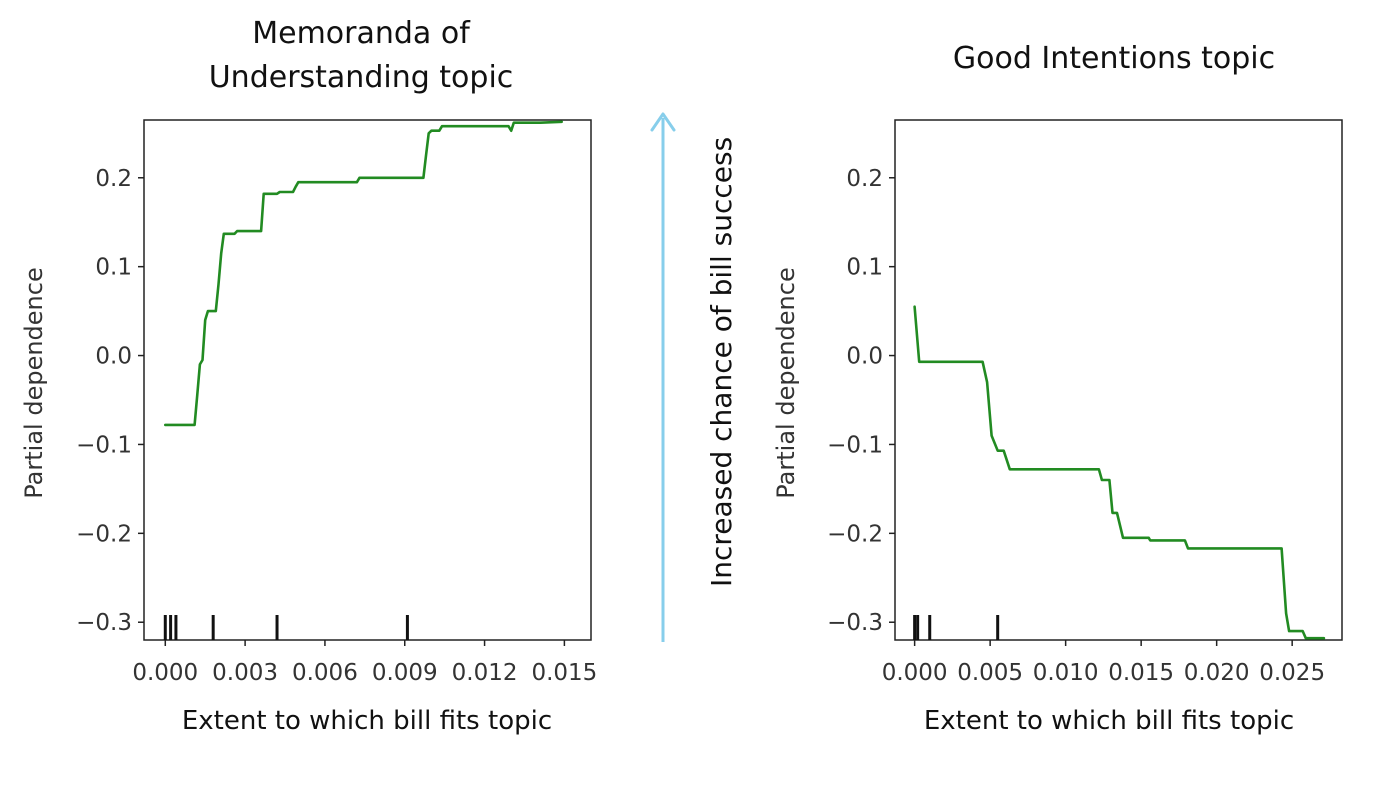  What do you see at coordinates (663, 122) in the screenshot?
I see `success-arrow-head` at bounding box center [663, 122].